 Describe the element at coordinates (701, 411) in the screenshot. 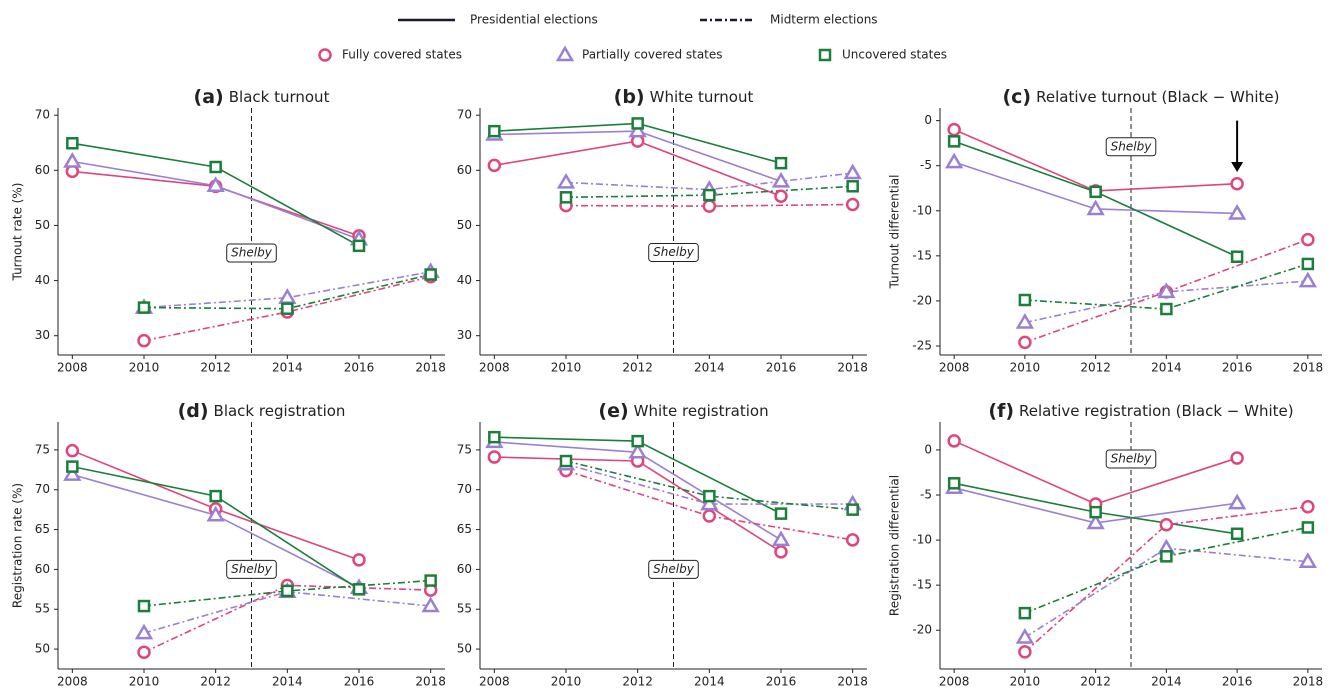

I see `panel-title-text: White registration` at that location.